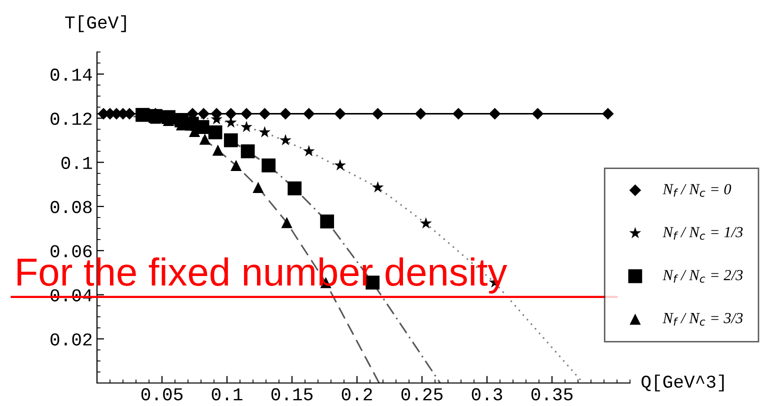  Describe the element at coordinates (487, 394) in the screenshot. I see `x-tick-label: 0.3` at that location.